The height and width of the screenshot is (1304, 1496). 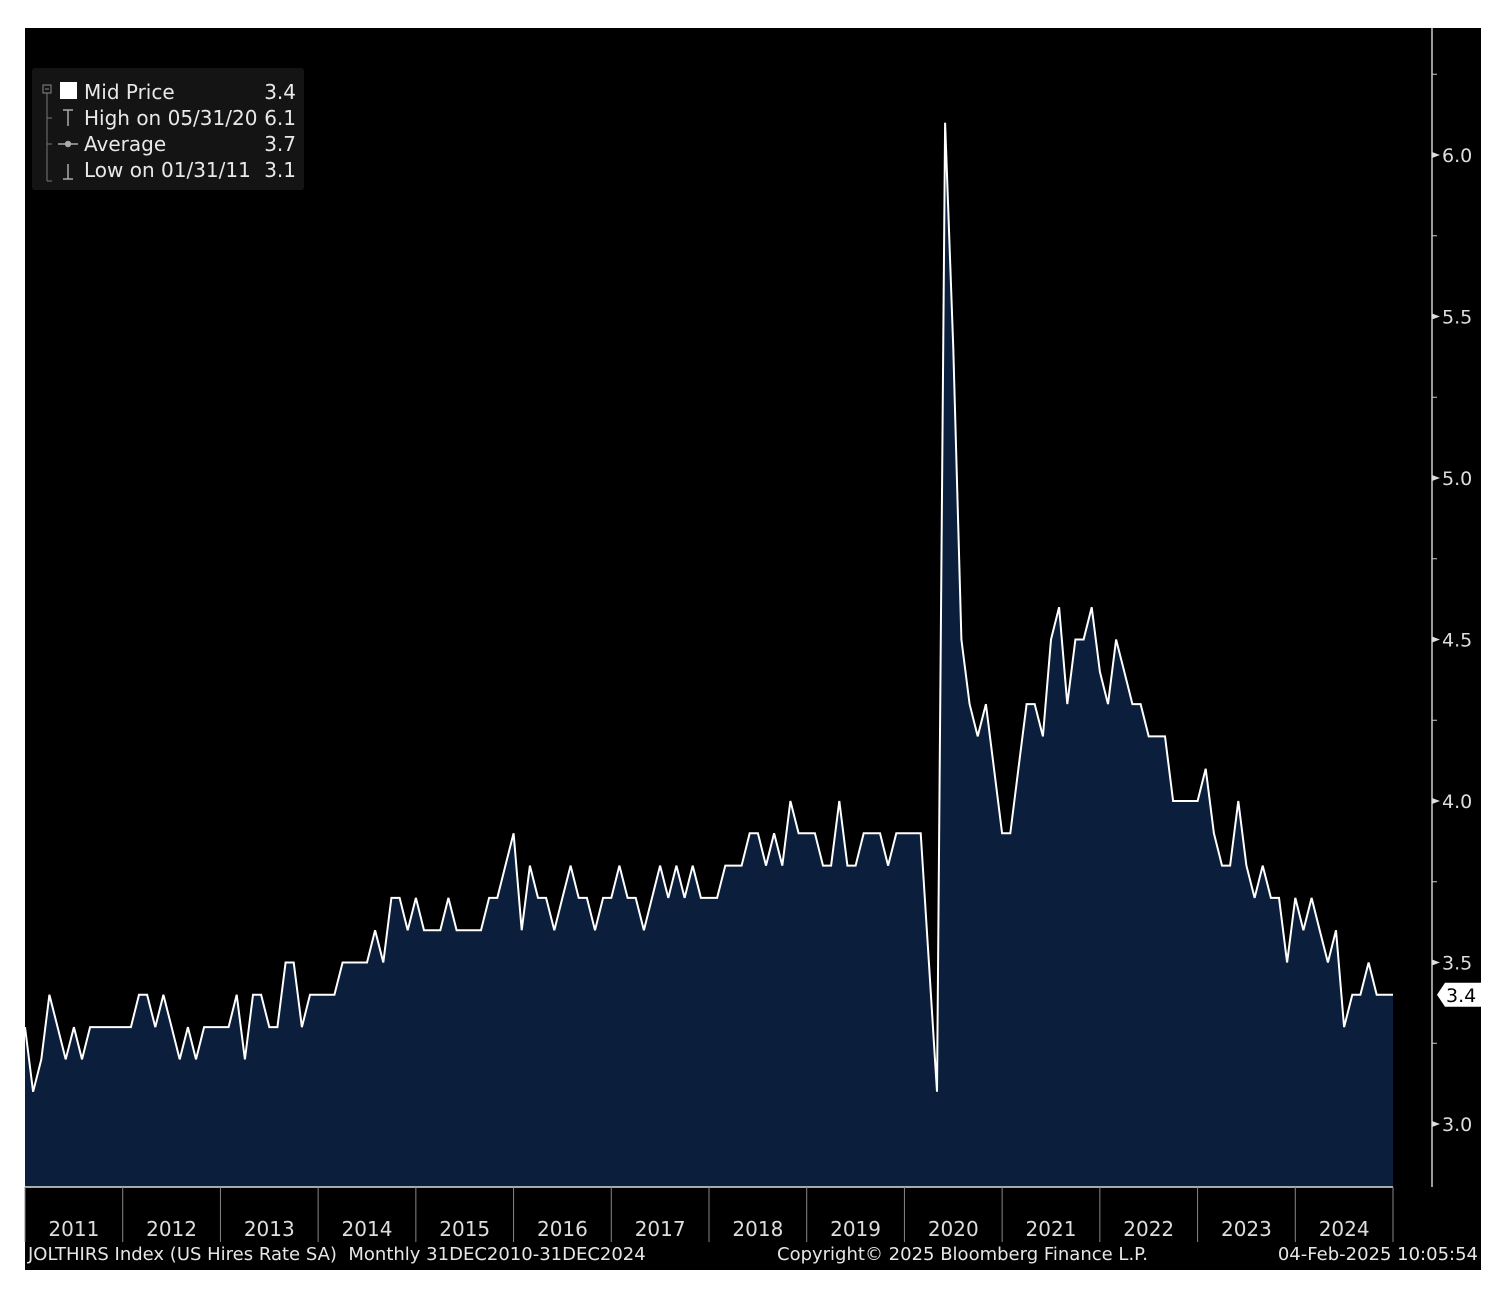 I want to click on x-tick-label: 2023, so click(x=1246, y=1229).